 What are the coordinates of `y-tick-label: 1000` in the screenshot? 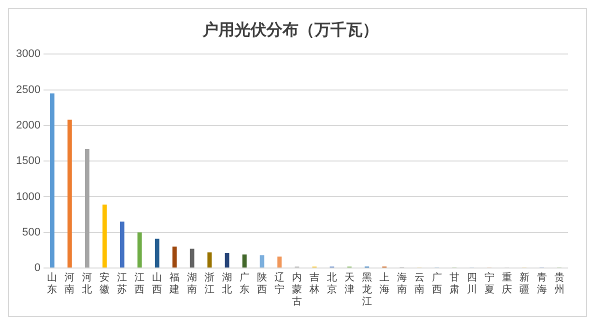 It's located at (28, 196).